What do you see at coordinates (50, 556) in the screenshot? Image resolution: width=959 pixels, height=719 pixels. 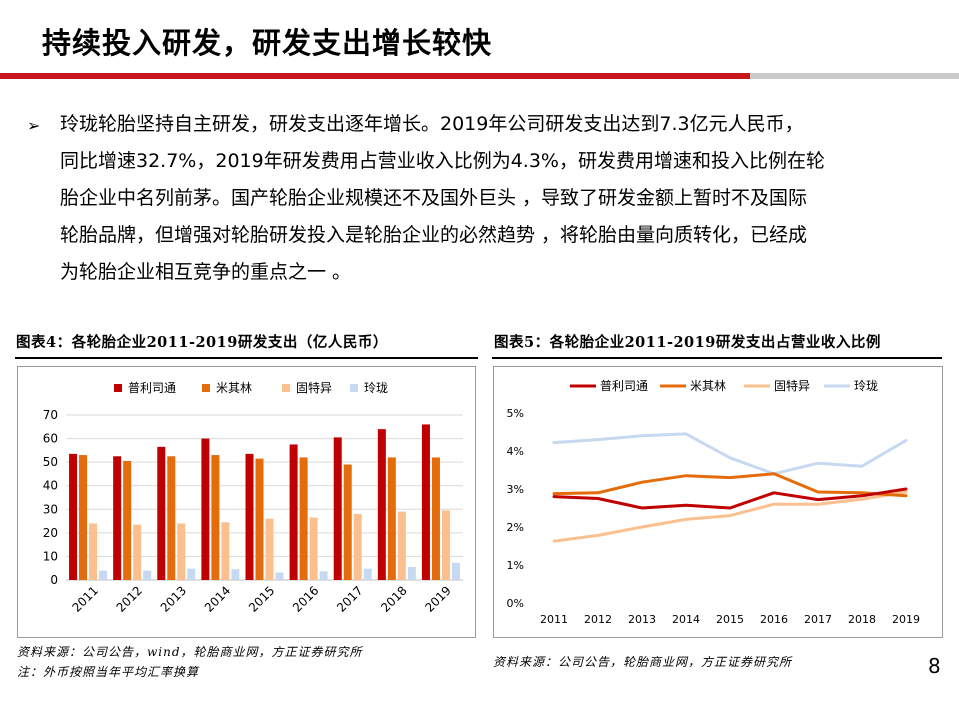 I see `y-tick-label: 10` at bounding box center [50, 556].